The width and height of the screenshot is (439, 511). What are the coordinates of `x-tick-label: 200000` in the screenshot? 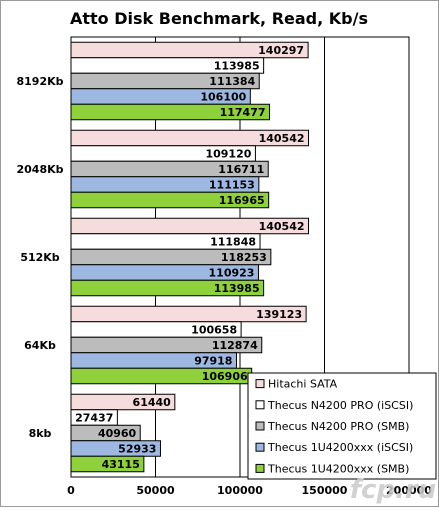 It's located at (409, 490).